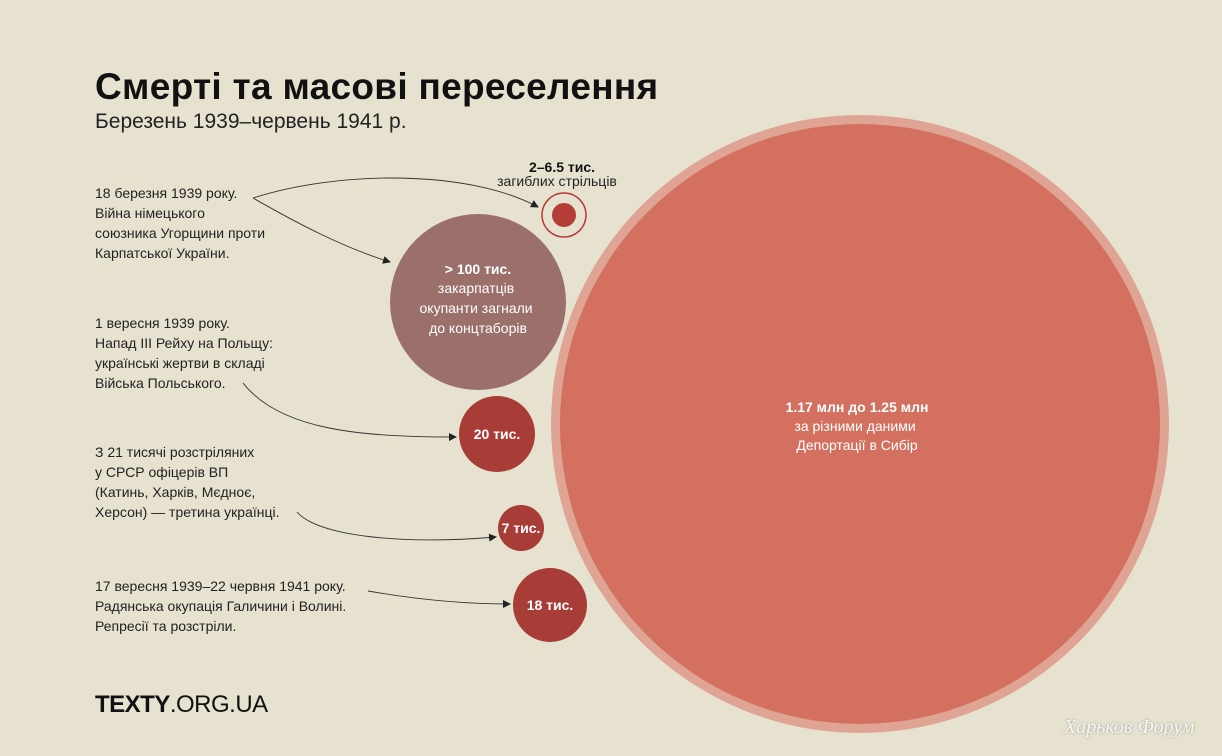  Describe the element at coordinates (218, 704) in the screenshot. I see `brand-logo-domain: .ORG.UA` at that location.